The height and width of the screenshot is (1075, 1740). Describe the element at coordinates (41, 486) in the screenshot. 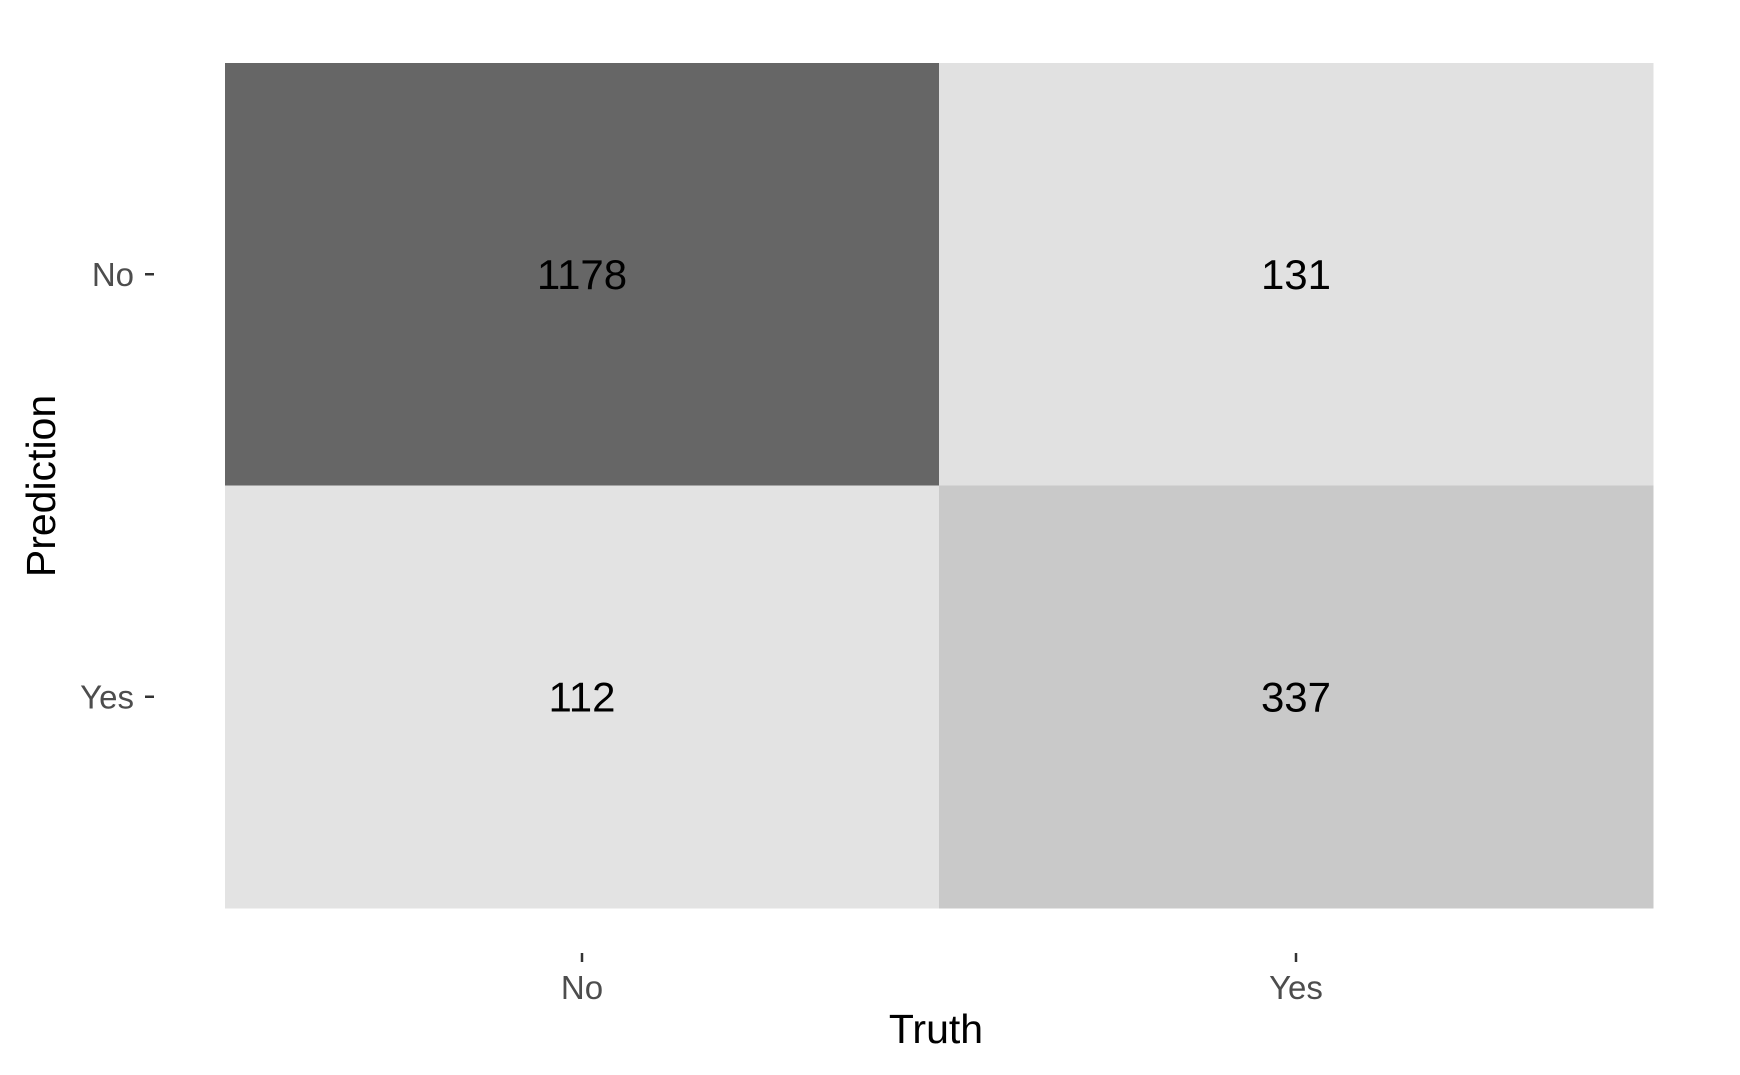

I see `y-axis-title: Prediction` at that location.